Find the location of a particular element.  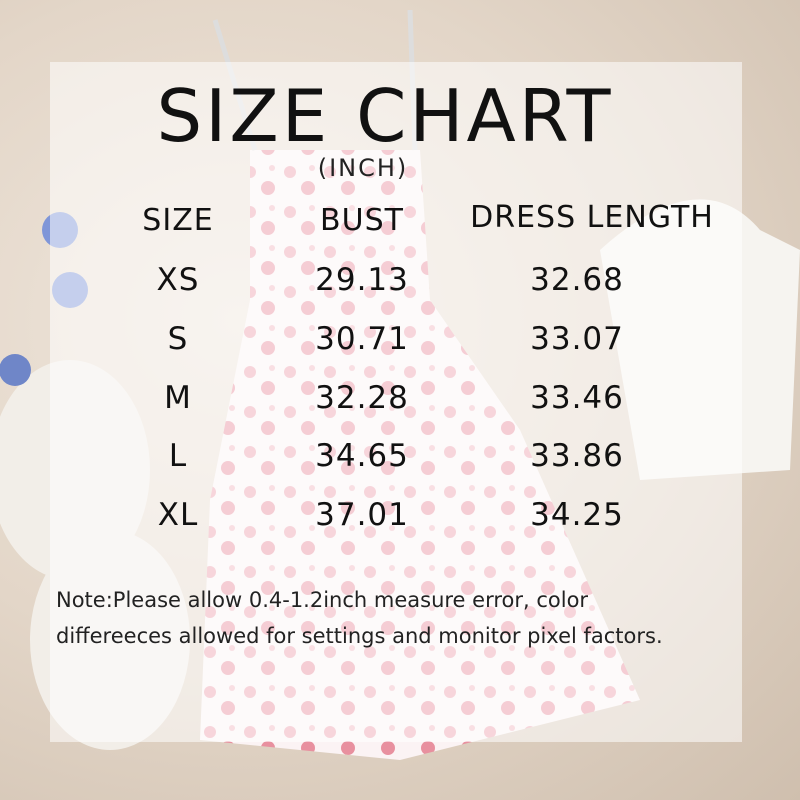

cell-bust: 30.71 is located at coordinates (362, 339).